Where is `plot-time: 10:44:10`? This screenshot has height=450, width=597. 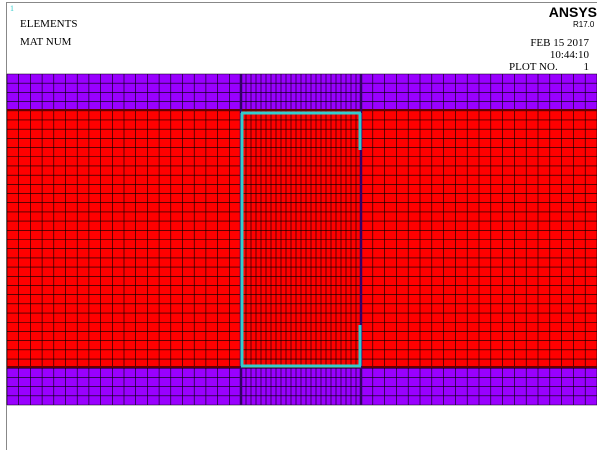
plot-time: 10:44:10 is located at coordinates (570, 55).